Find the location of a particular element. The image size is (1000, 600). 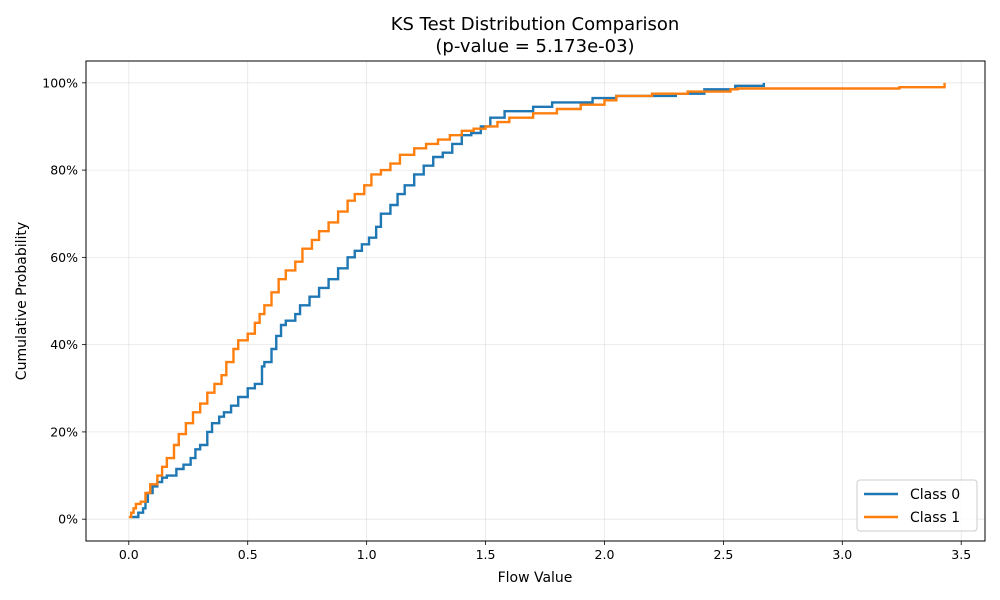

x-axis-label: Flow Value is located at coordinates (535, 578).